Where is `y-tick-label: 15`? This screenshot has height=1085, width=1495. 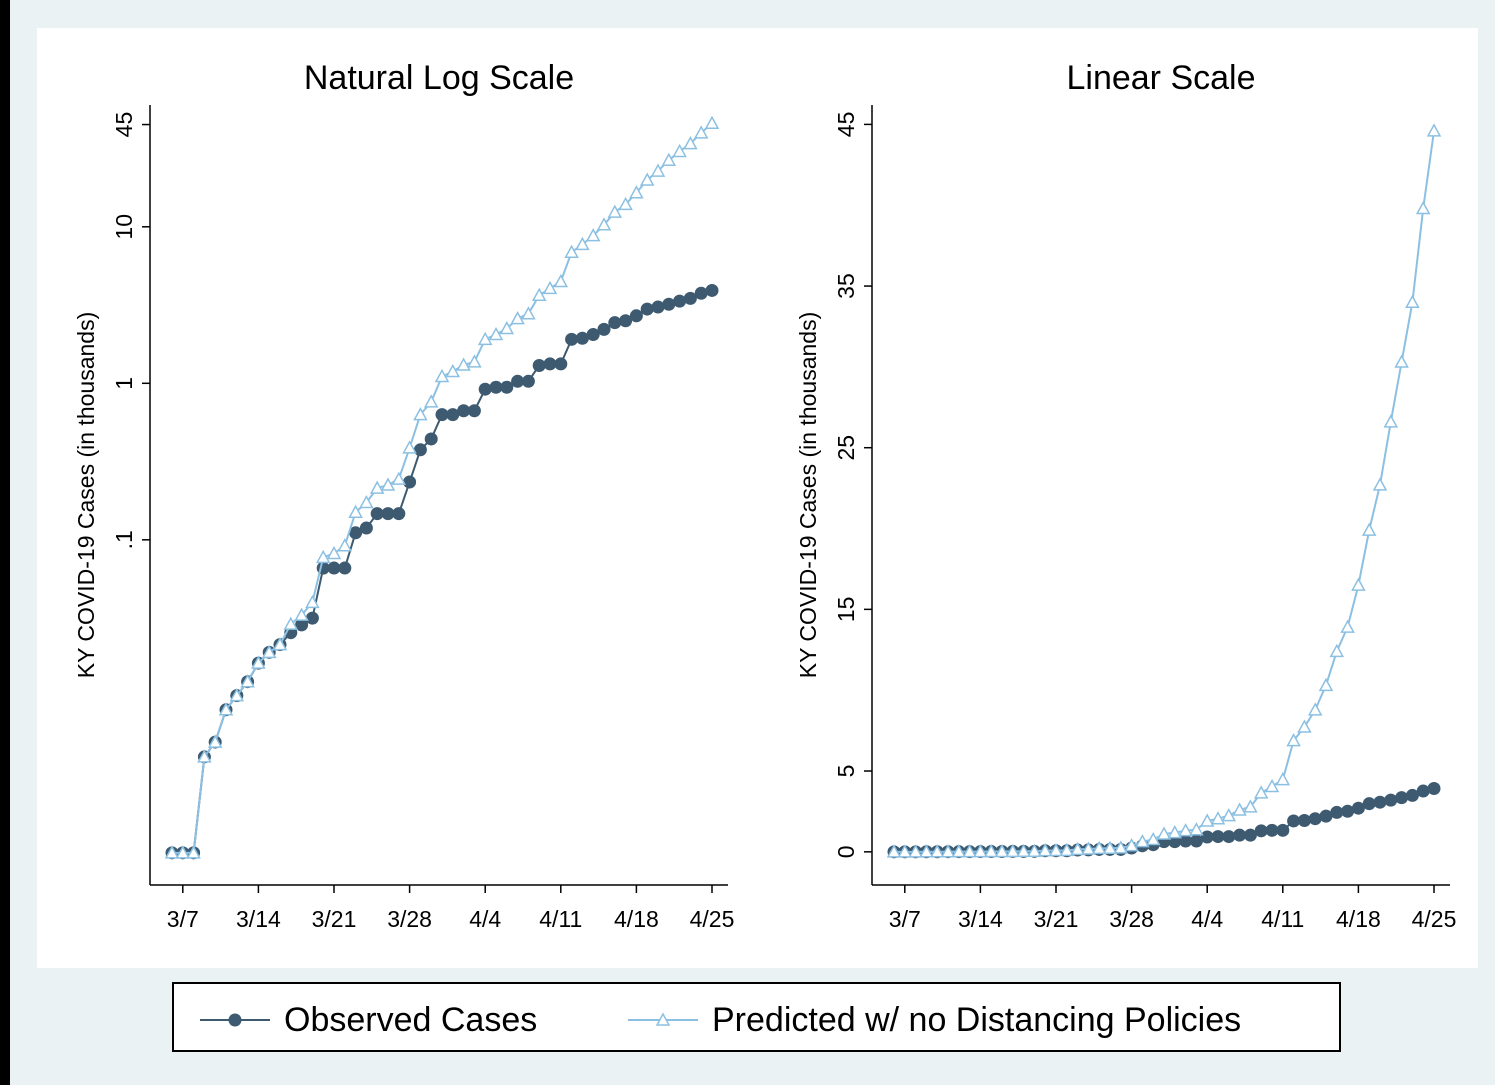
y-tick-label: 15 is located at coordinates (846, 610).